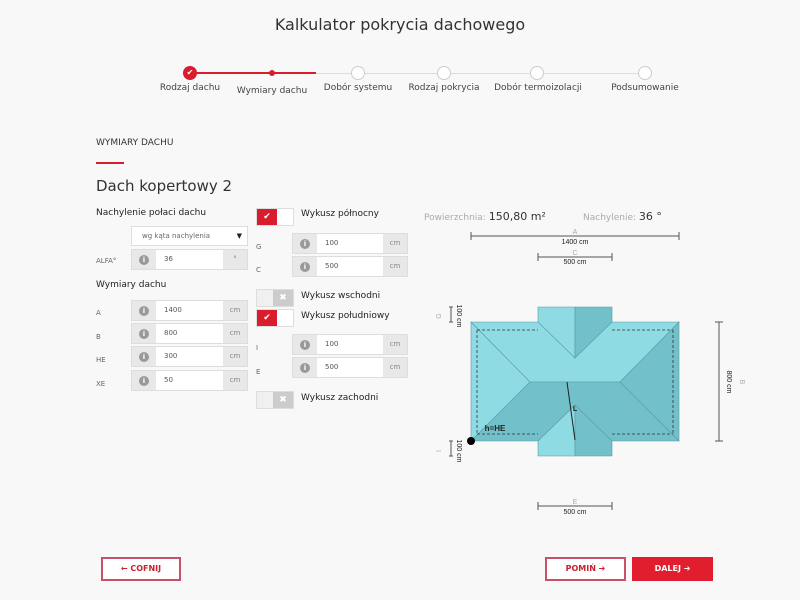 Image resolution: width=800 pixels, height=600 pixels. Describe the element at coordinates (575, 409) in the screenshot. I see `ridge-l-label: L` at that location.